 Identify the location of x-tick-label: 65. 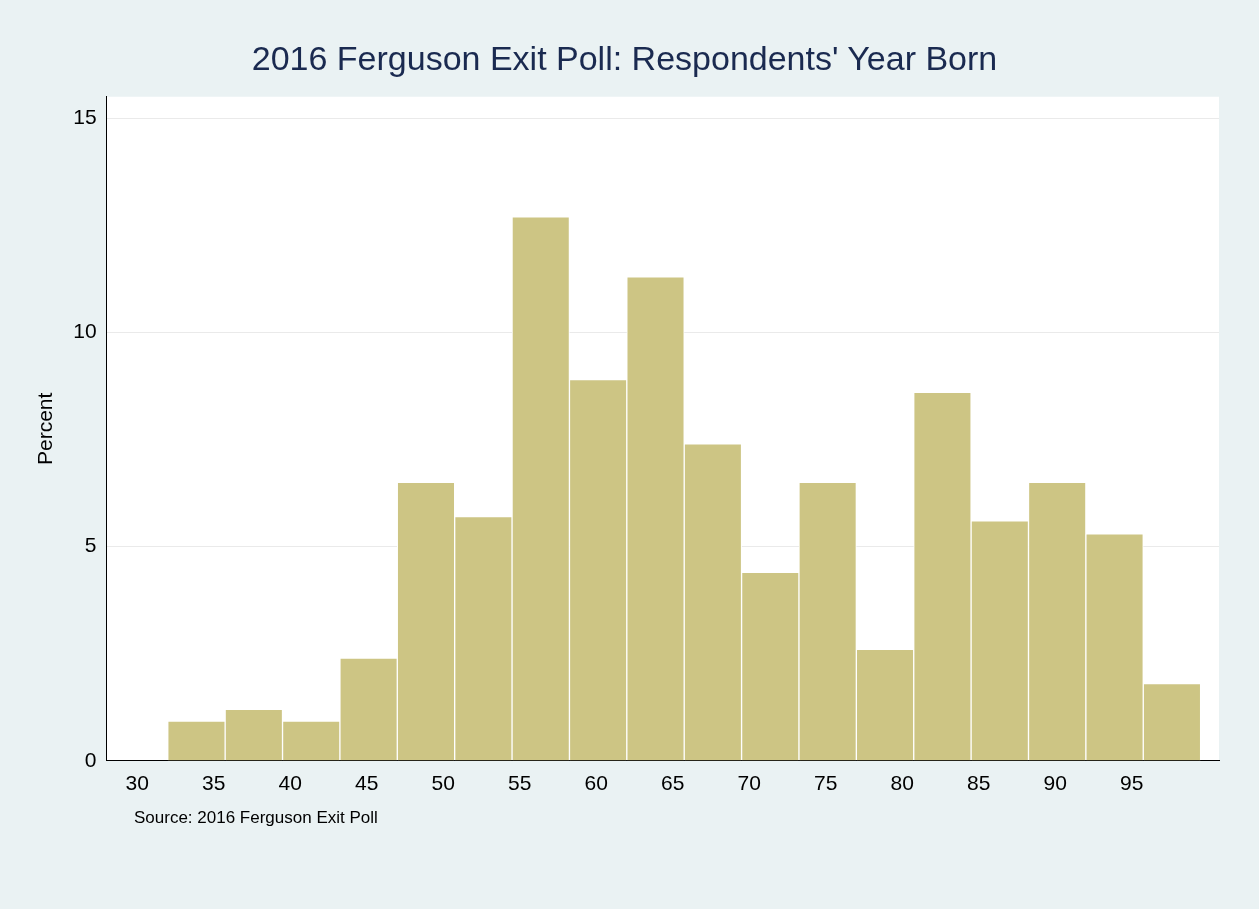
(673, 783).